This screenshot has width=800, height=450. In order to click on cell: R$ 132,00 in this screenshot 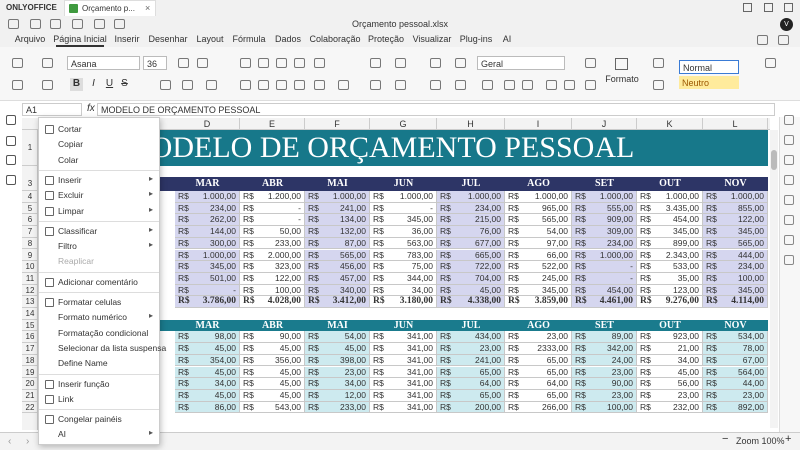, I will do `click(337, 232)`.